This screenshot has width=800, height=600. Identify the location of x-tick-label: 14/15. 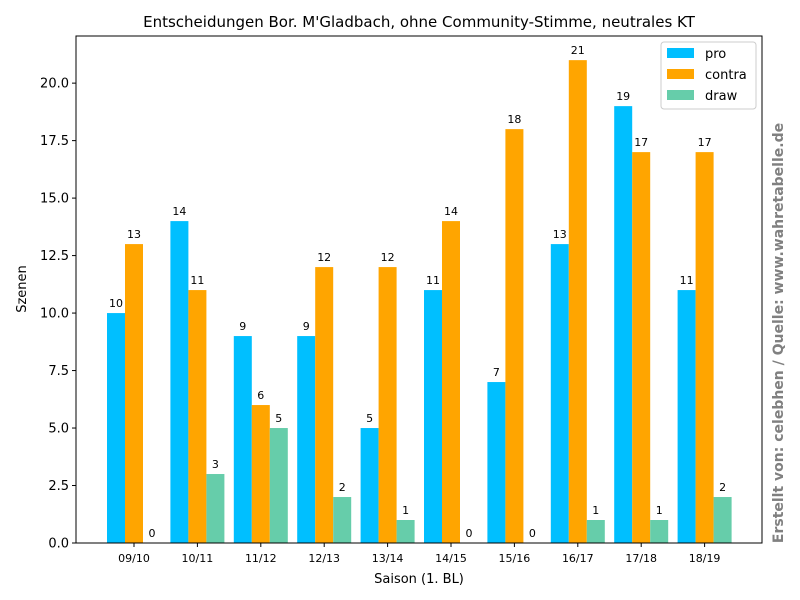
(451, 558).